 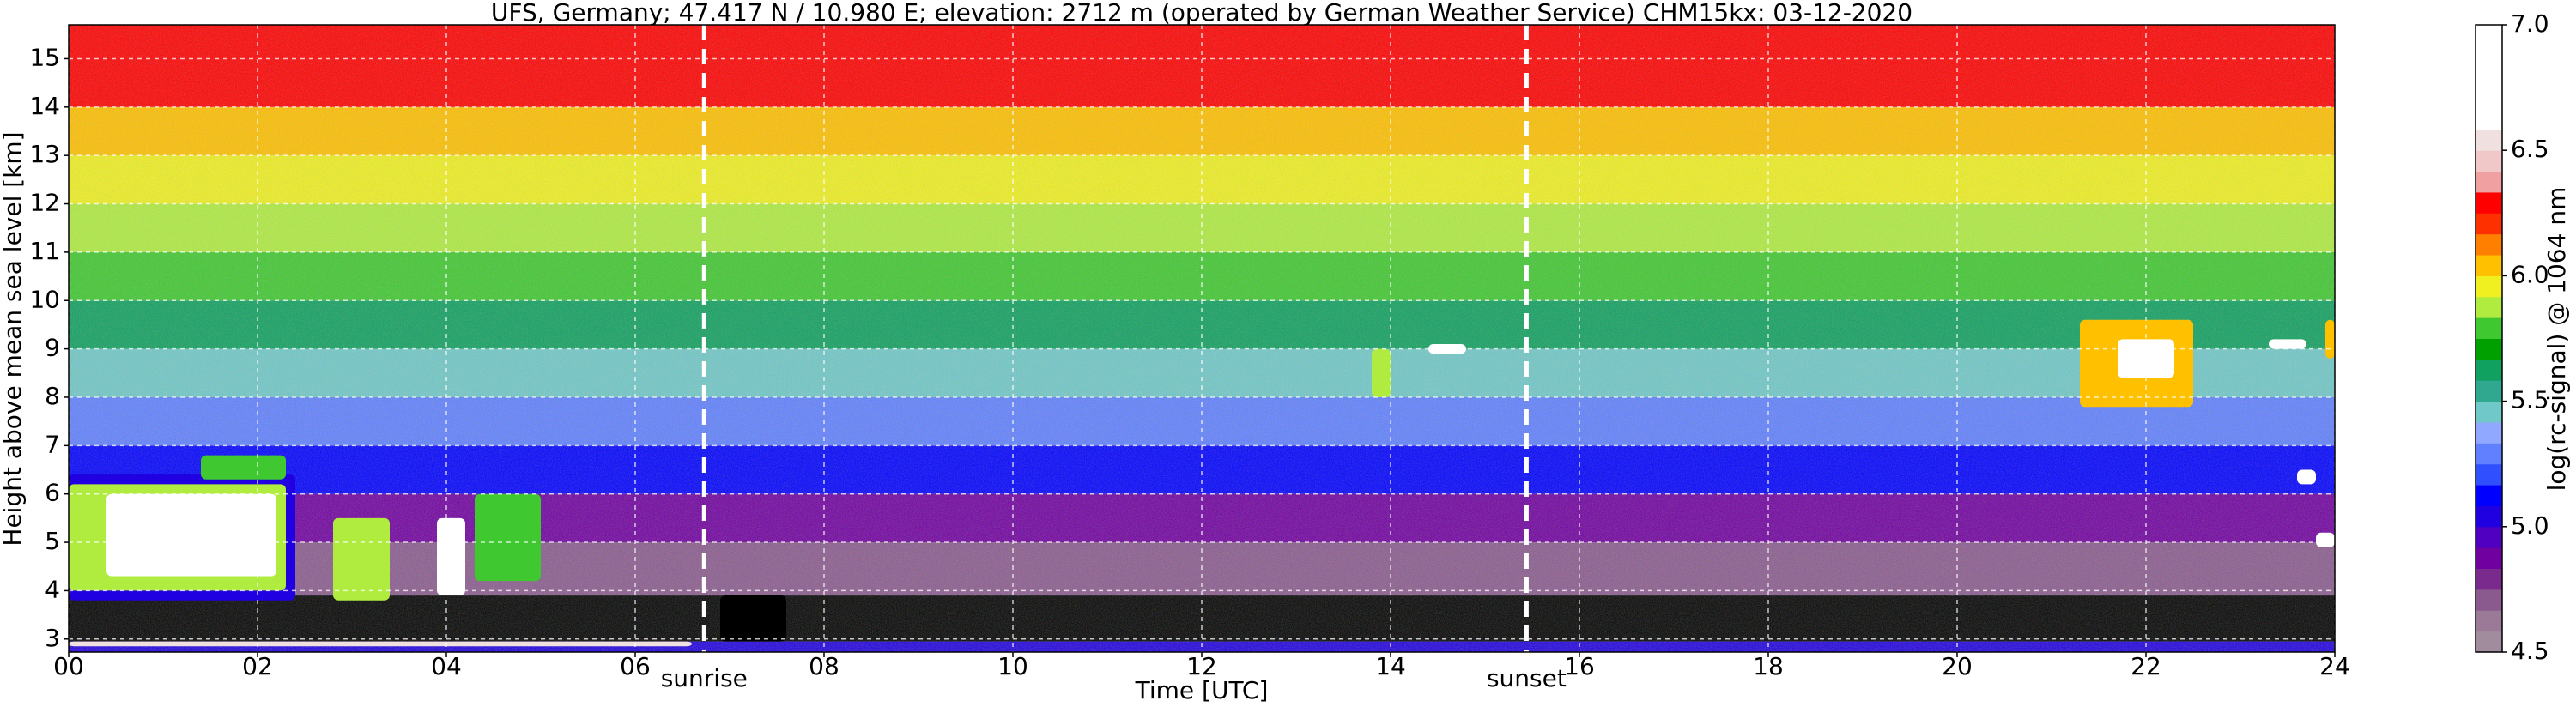 What do you see at coordinates (2557, 339) in the screenshot?
I see `colorbar-label: log(rc-signal) @ 1064 nm` at bounding box center [2557, 339].